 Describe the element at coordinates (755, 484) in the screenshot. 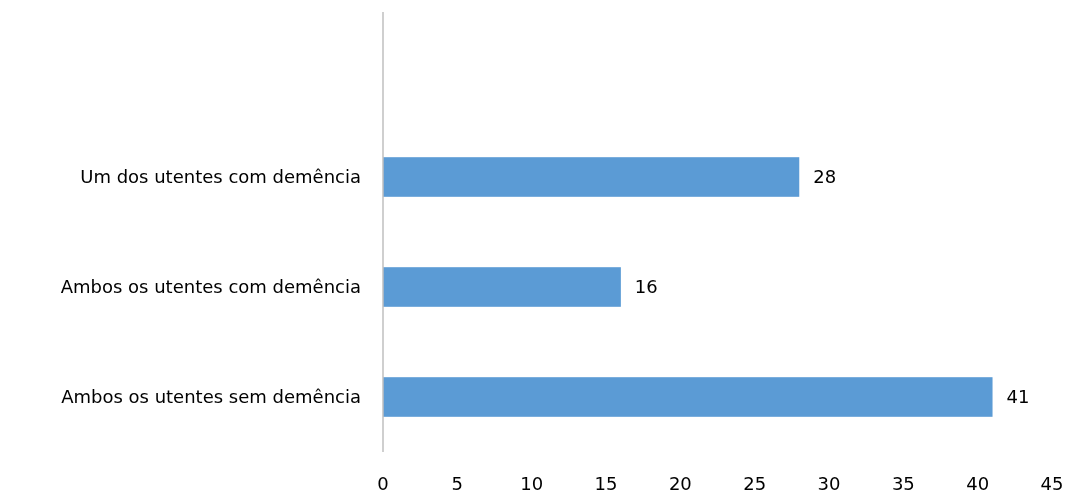

I see `x-tick-label: 25` at that location.